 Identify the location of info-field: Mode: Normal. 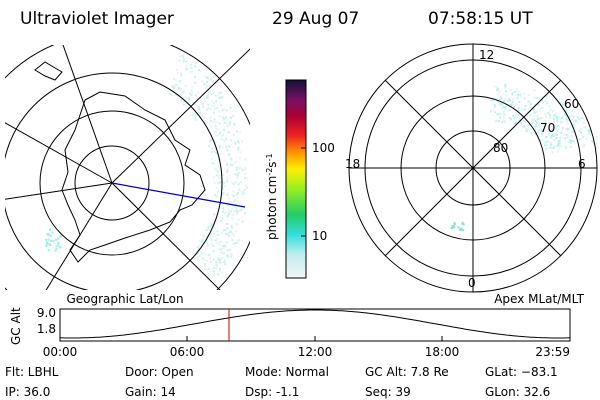
(287, 372).